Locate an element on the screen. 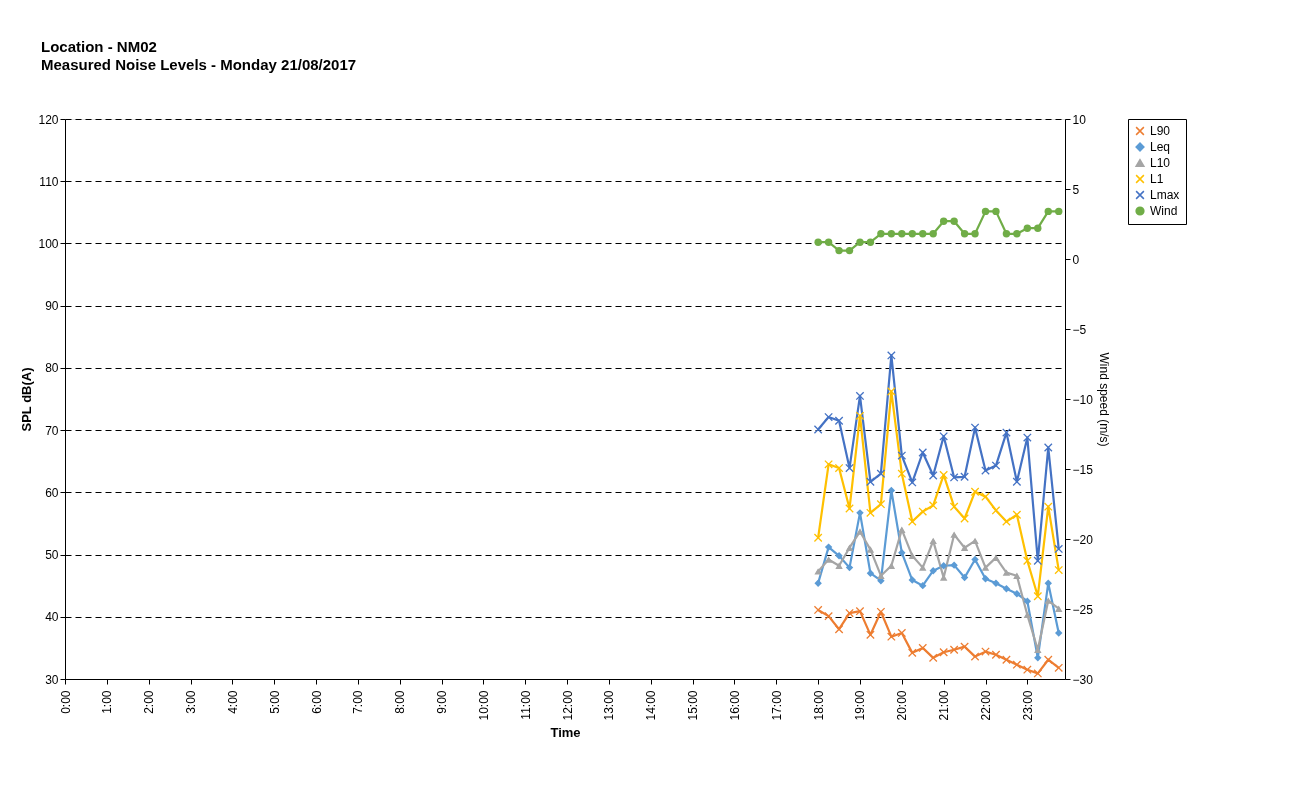 Image resolution: width=1311 pixels, height=795 pixels. x-tick-label: 12:00 is located at coordinates (567, 705).